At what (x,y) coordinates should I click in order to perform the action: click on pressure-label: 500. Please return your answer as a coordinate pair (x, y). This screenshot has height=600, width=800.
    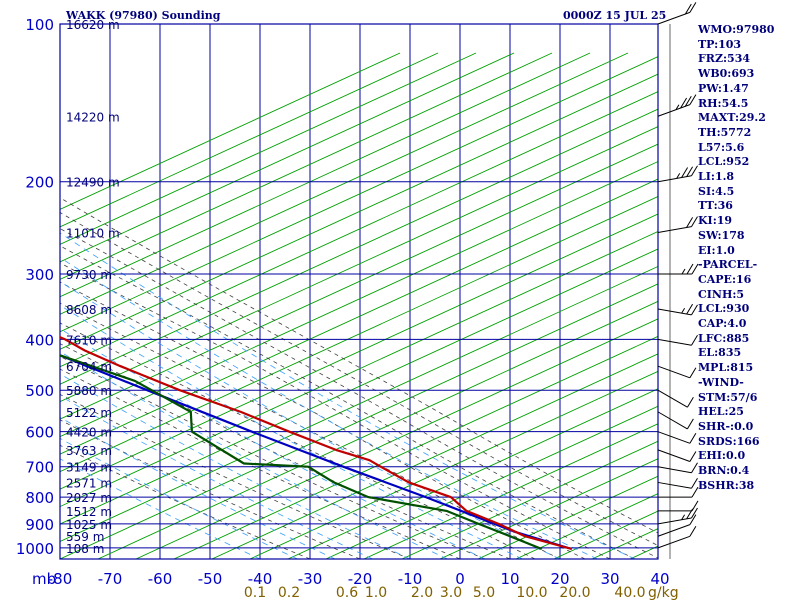
    Looking at the image, I should click on (39, 391).